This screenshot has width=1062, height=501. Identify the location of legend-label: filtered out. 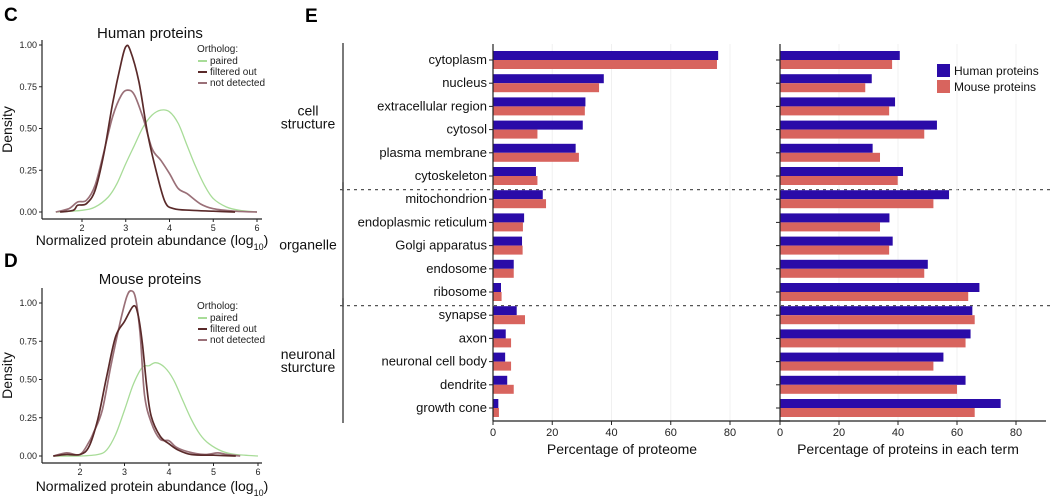
(233, 72).